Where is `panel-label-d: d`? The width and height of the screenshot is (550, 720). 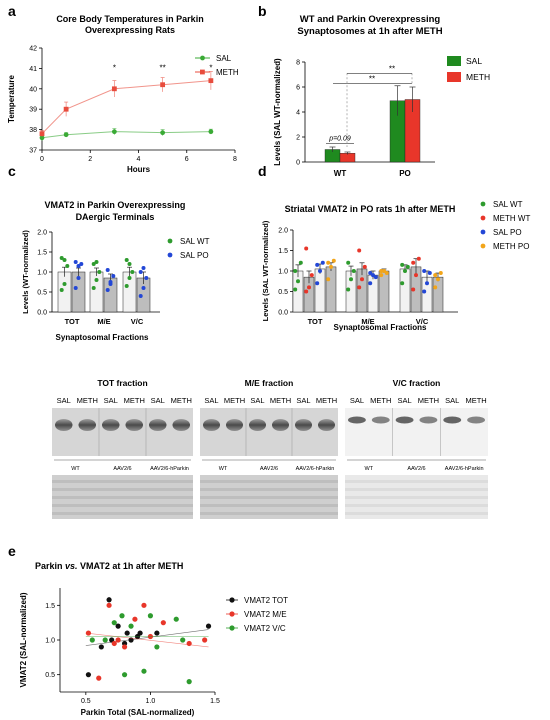 panel-label-d: d is located at coordinates (262, 171).